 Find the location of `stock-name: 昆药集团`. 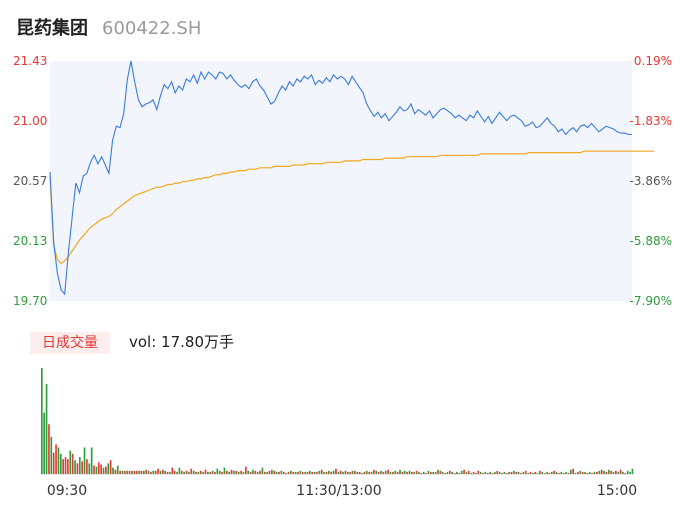

stock-name: 昆药集团 is located at coordinates (52, 28).